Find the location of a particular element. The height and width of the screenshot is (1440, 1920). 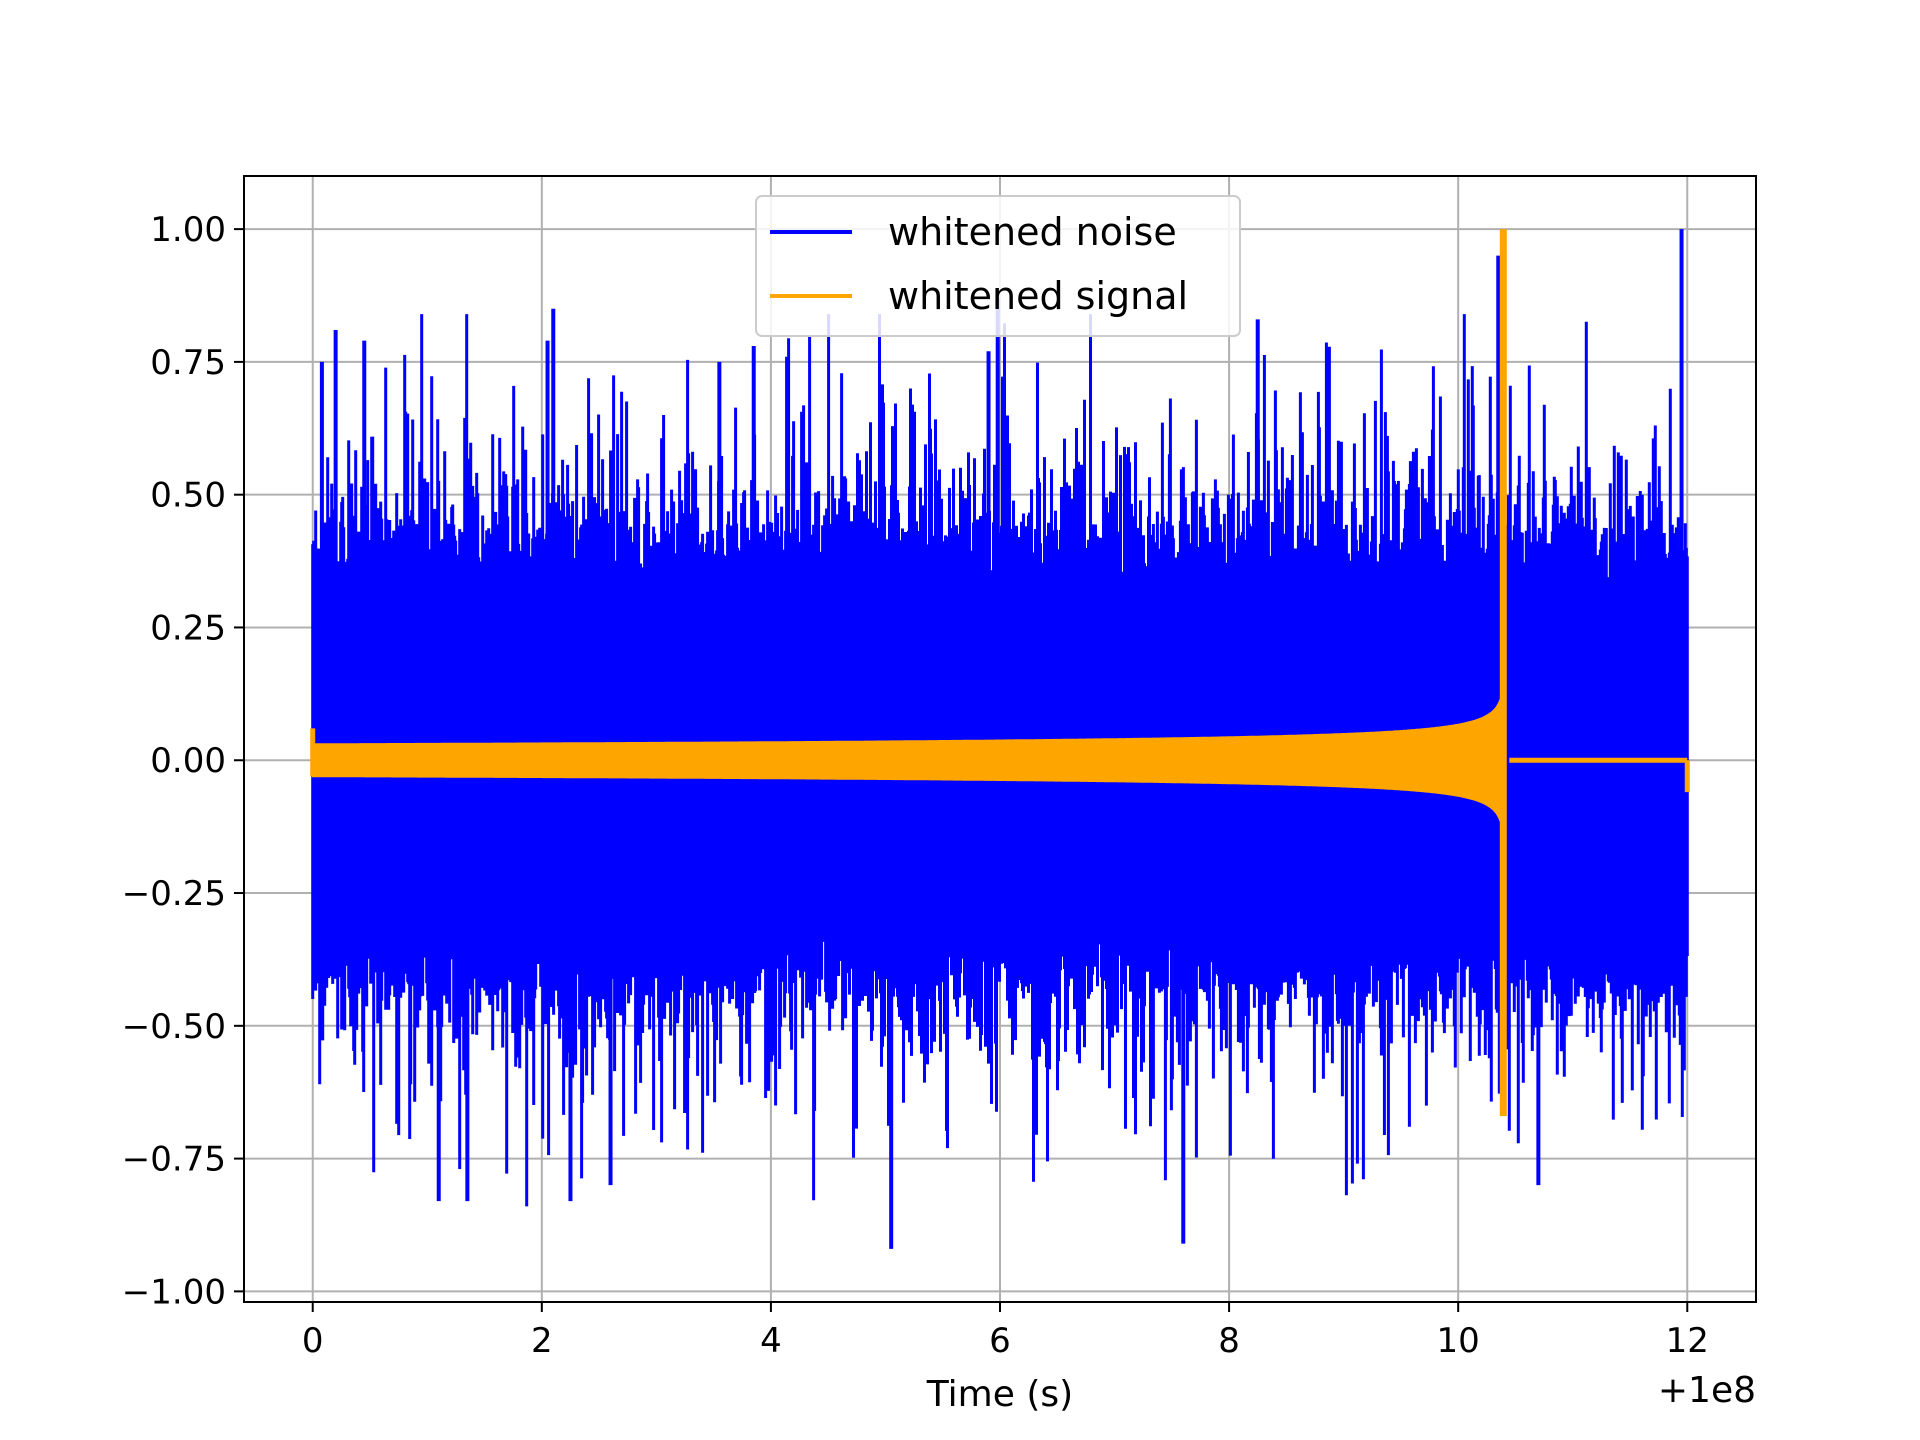

y-tick-label: 0.75 is located at coordinates (188, 363).